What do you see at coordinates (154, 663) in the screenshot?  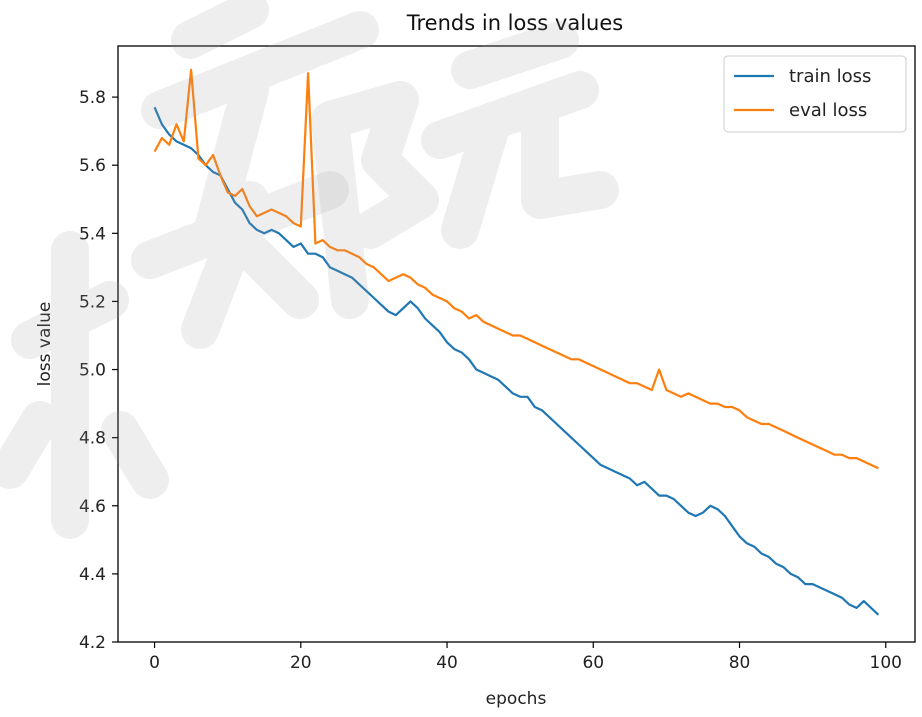 I see `x-tick-label: 0` at bounding box center [154, 663].